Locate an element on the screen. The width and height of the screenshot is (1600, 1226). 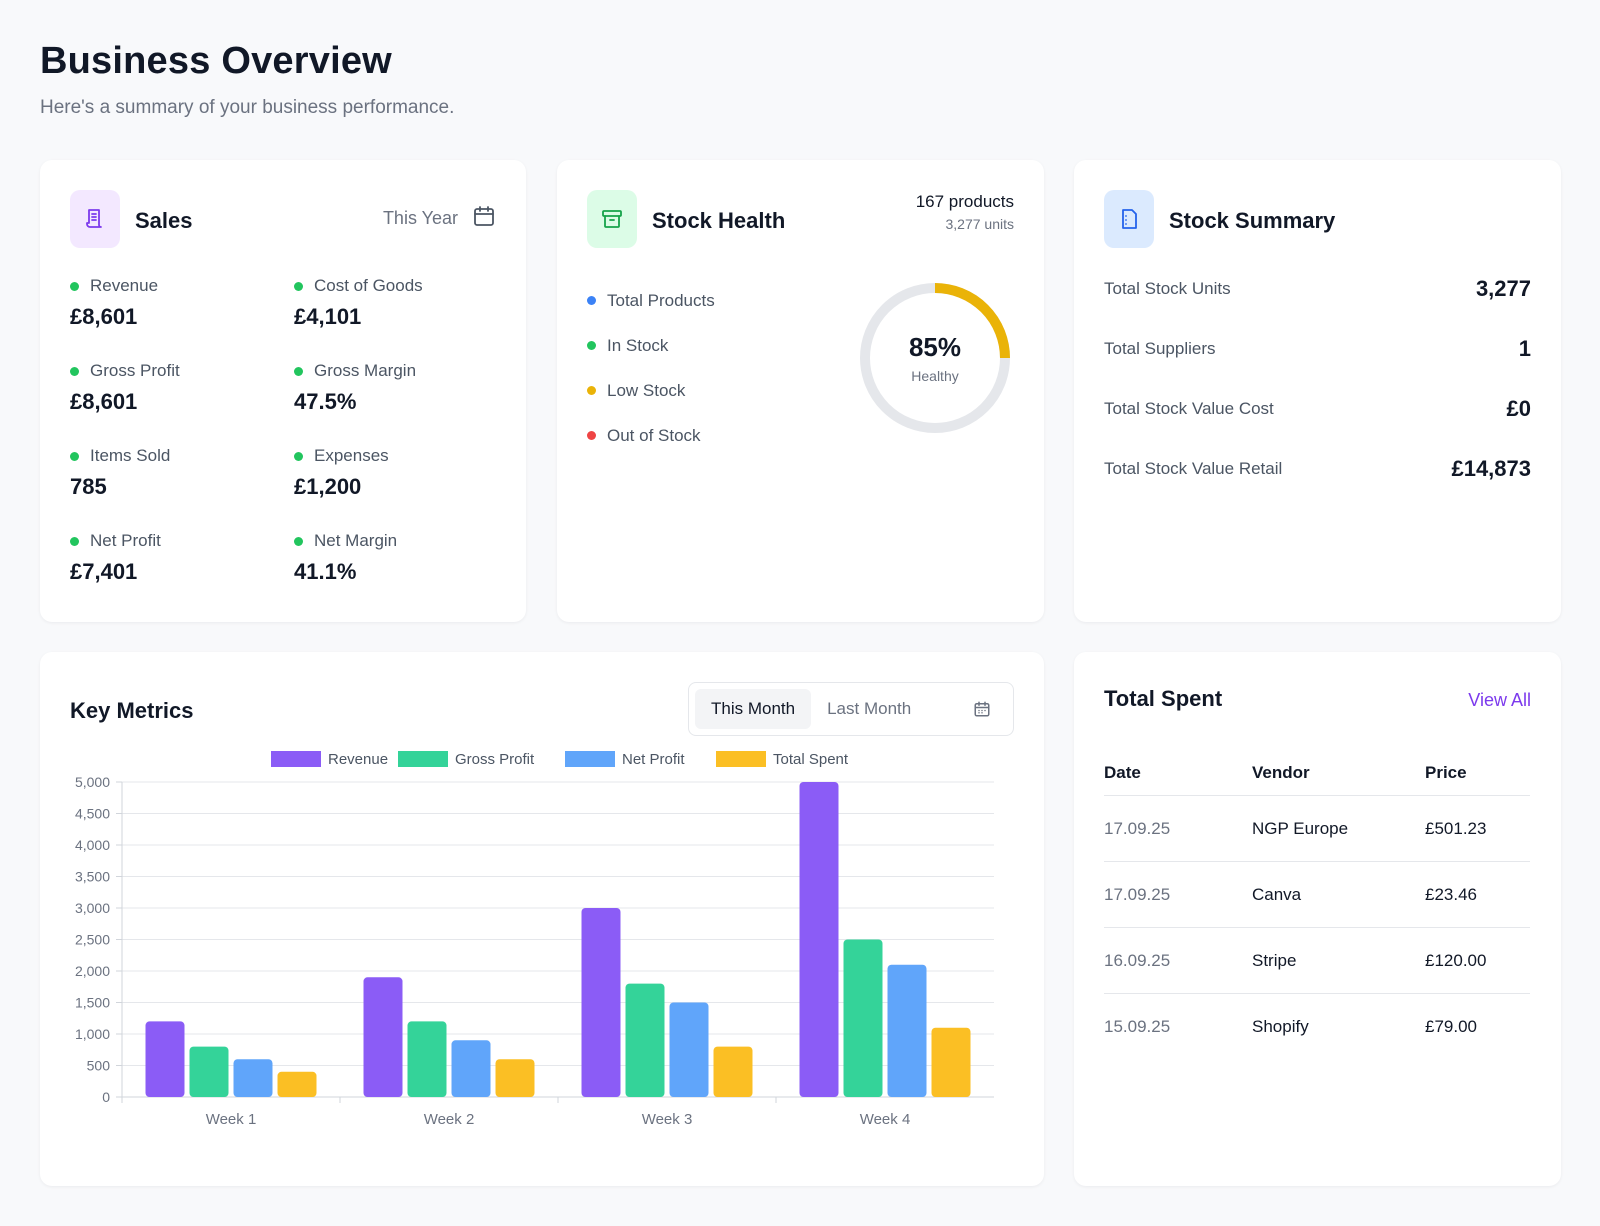
y-tick-label: 500 is located at coordinates (99, 1066).